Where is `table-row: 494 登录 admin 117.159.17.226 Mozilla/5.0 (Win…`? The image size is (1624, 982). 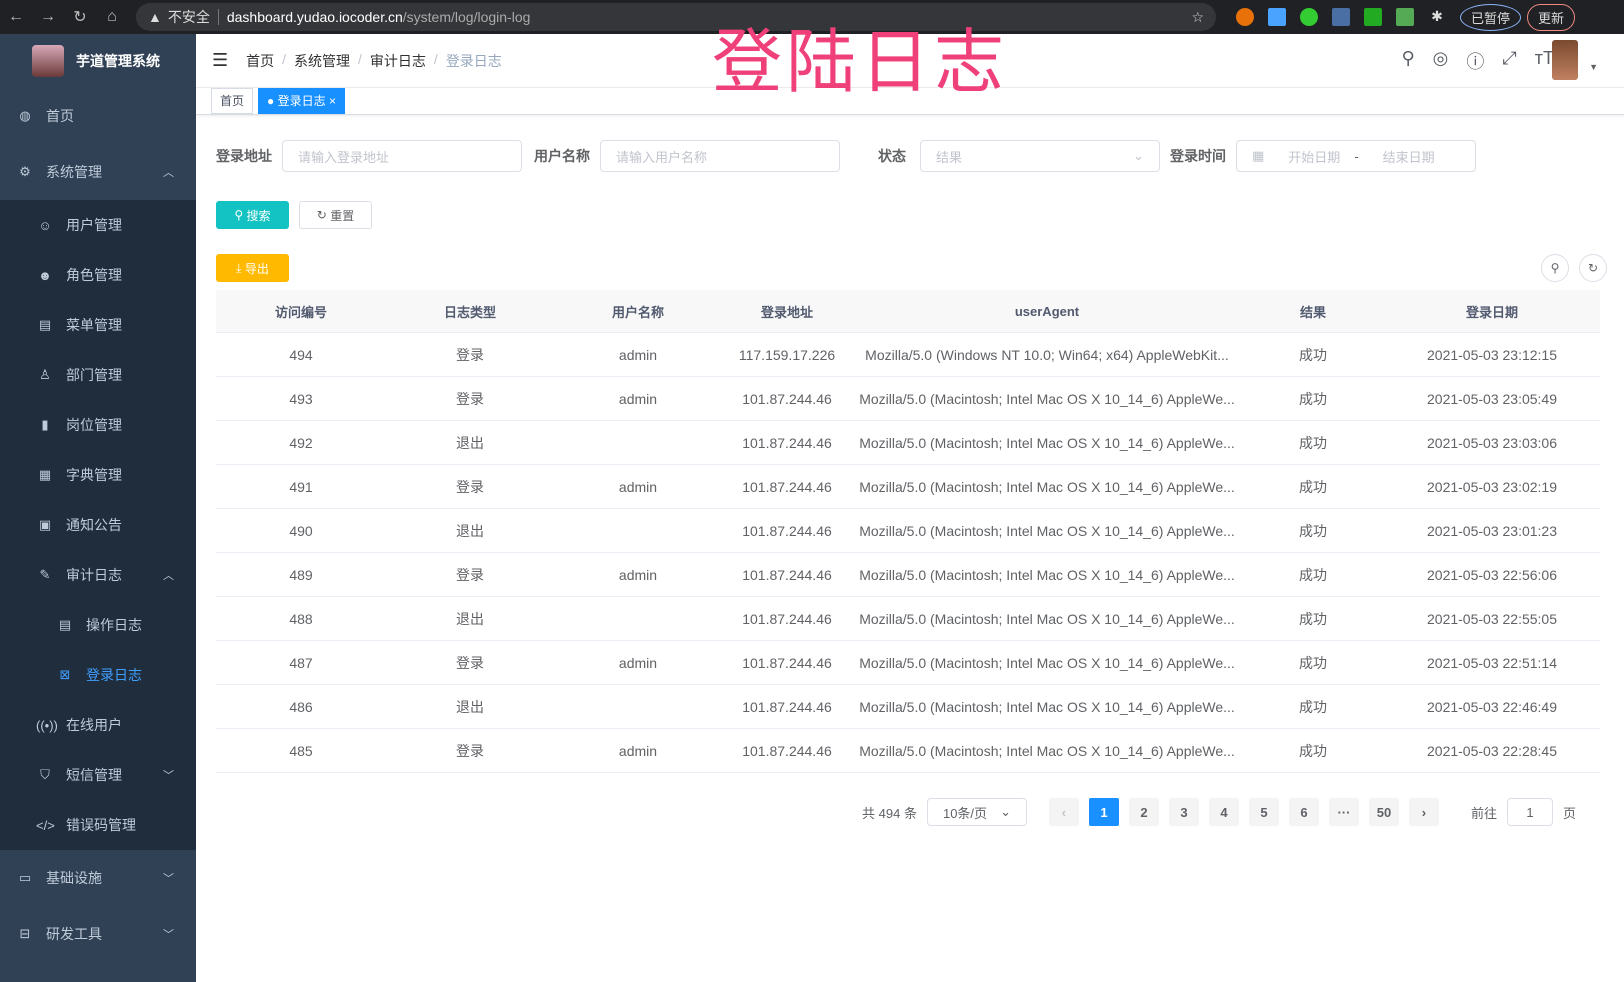 table-row: 494 登录 admin 117.159.17.226 Mozilla/5.0 (Win… is located at coordinates (908, 355).